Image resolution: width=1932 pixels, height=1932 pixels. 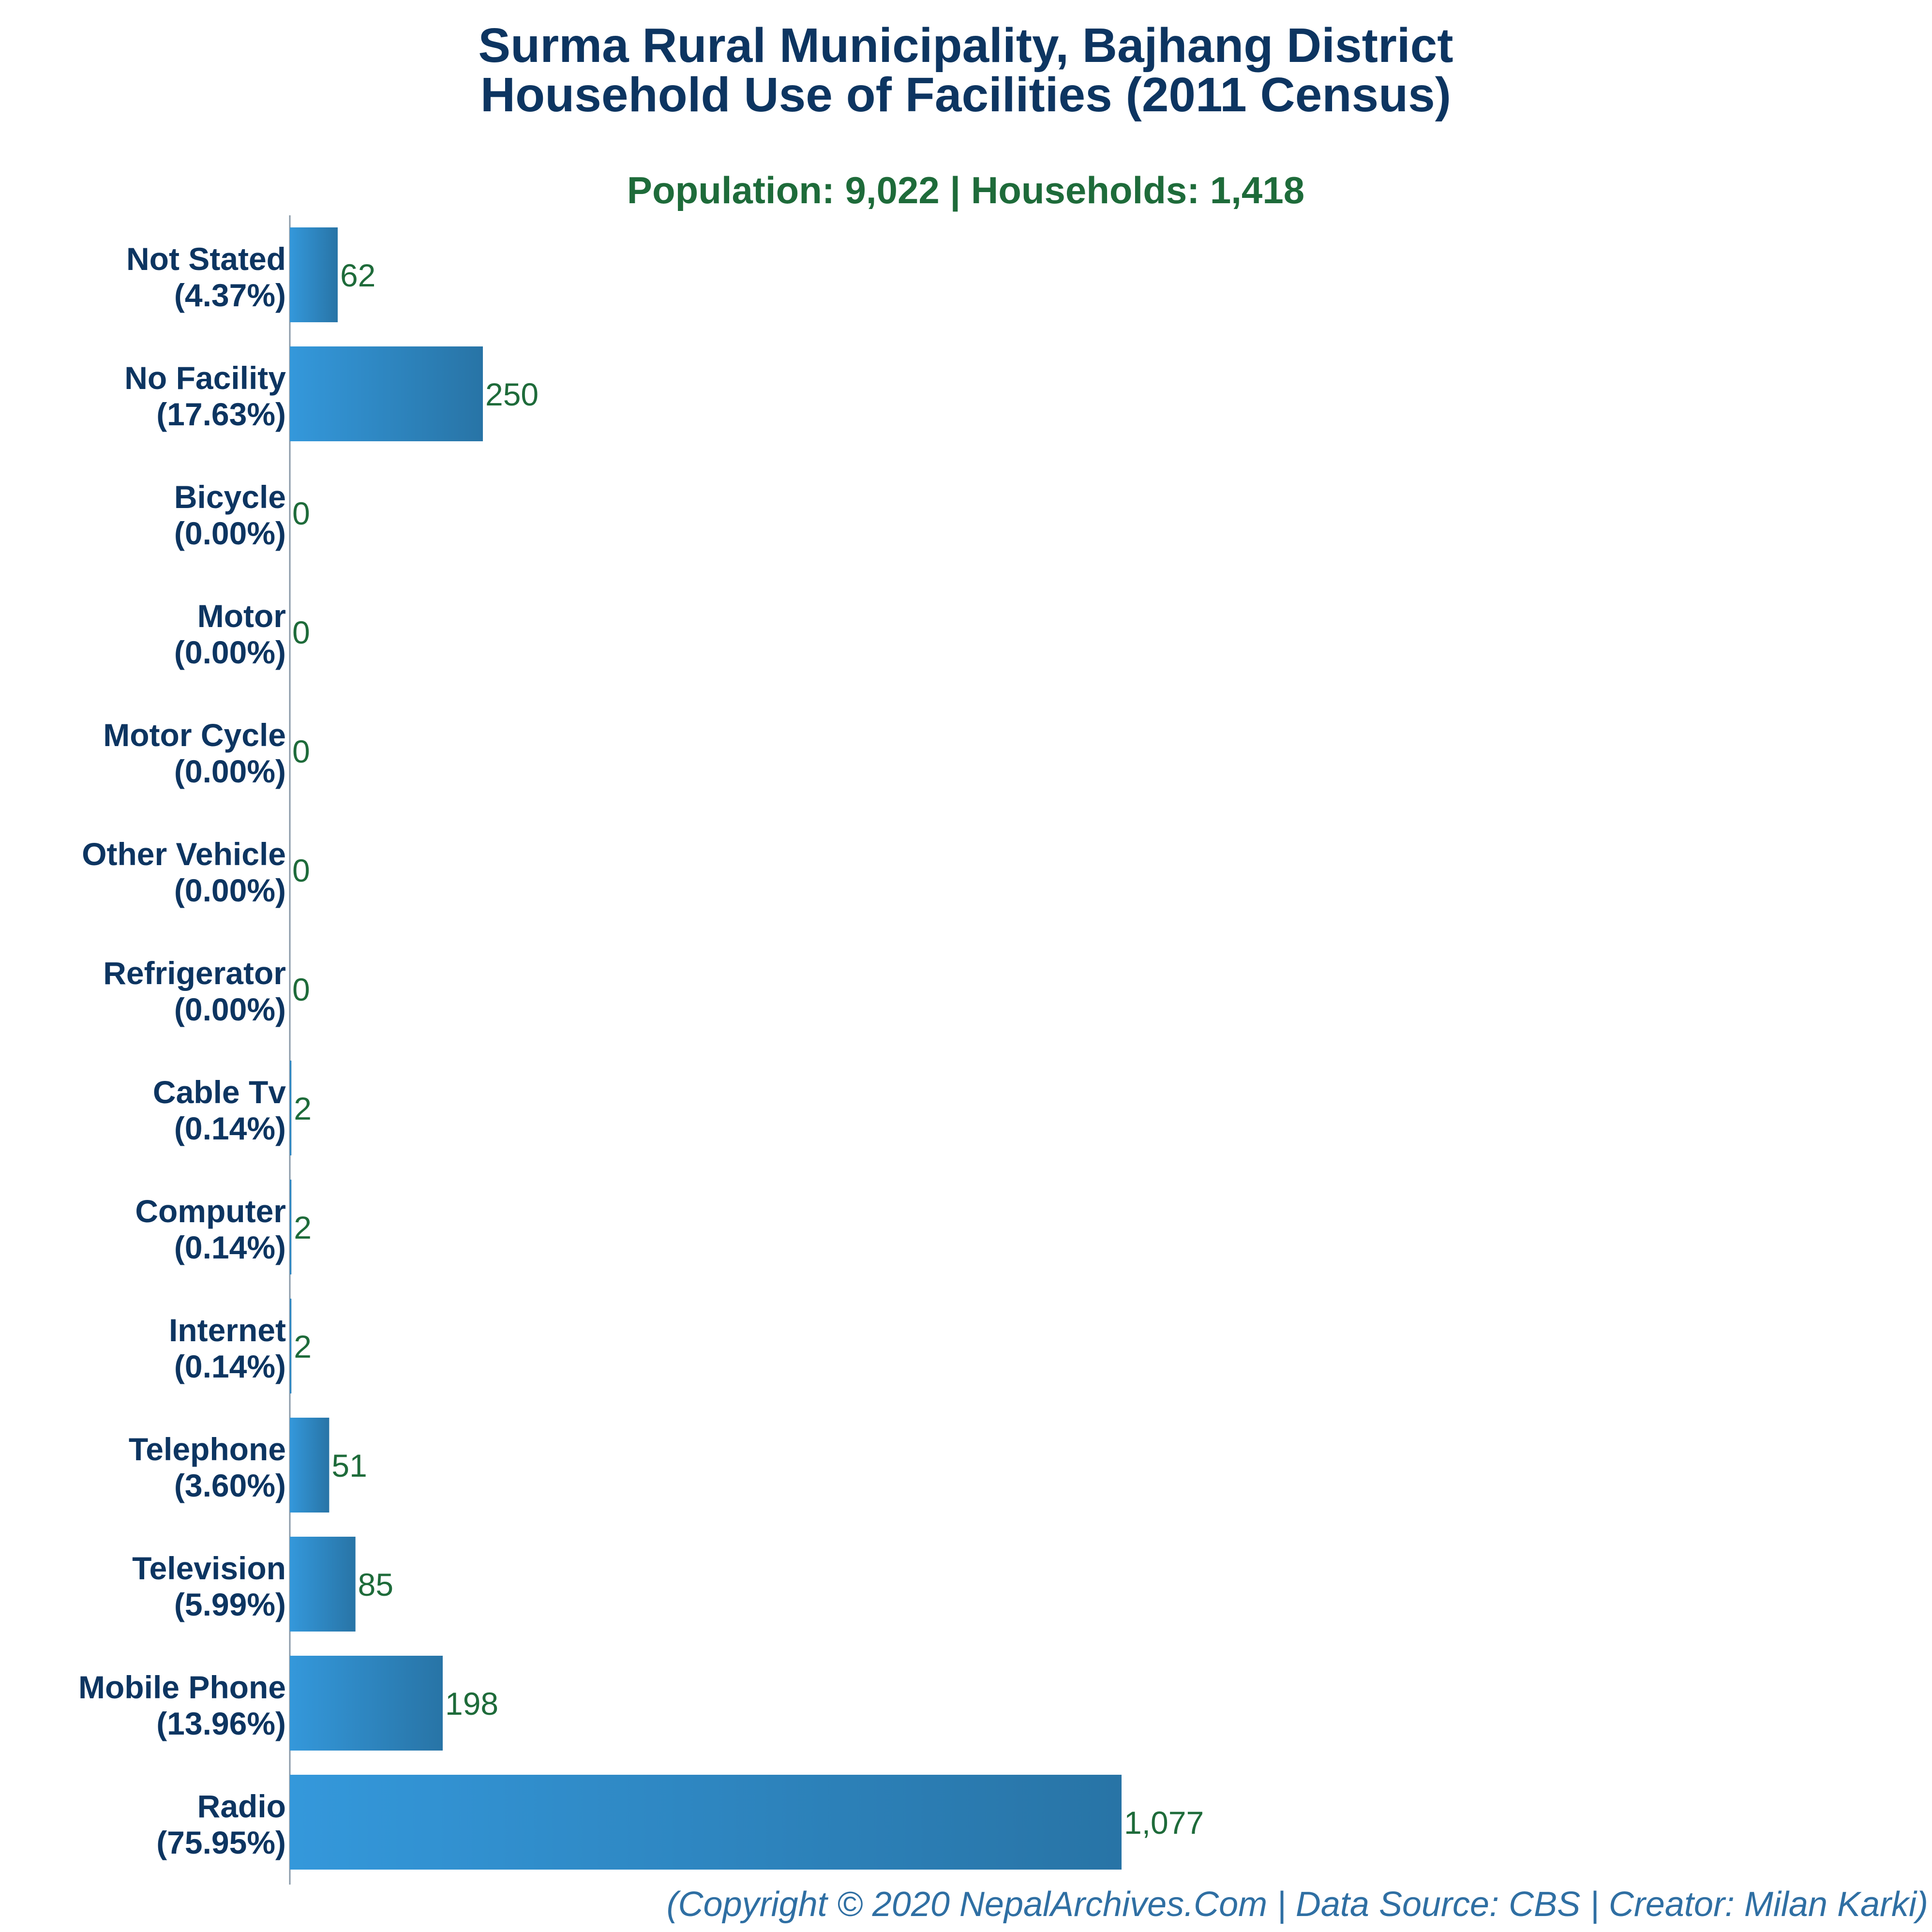 I want to click on bar-radio, so click(x=706, y=1822).